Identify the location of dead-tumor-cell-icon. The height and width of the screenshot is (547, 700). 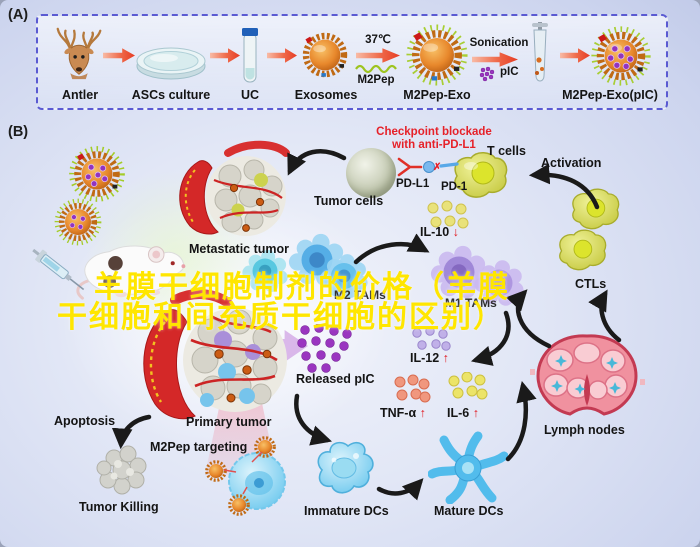
(122, 470).